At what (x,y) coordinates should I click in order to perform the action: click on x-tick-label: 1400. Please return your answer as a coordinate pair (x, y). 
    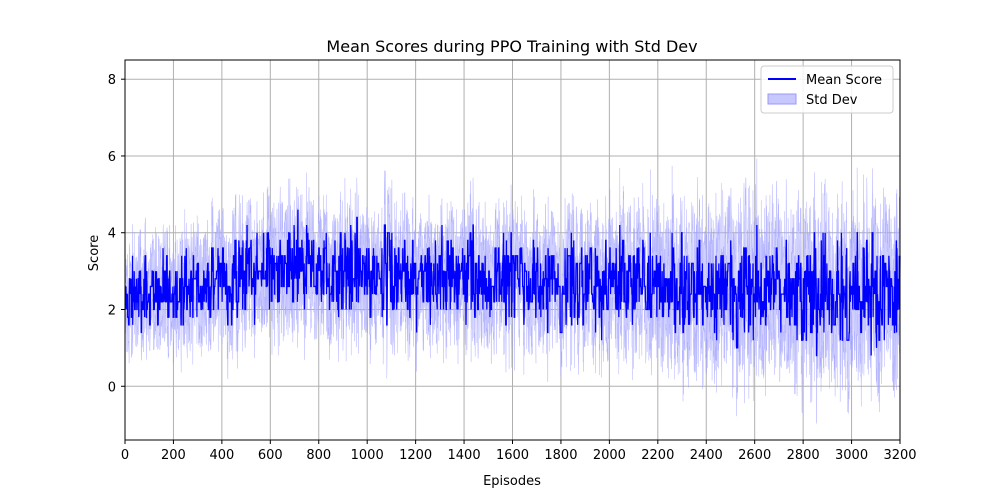
    Looking at the image, I should click on (464, 455).